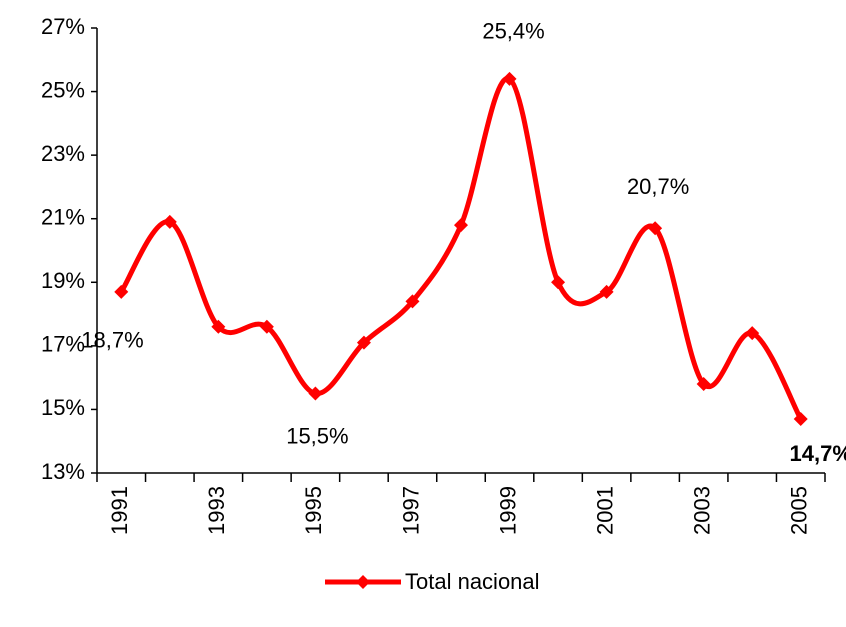 This screenshot has width=846, height=627. What do you see at coordinates (63, 471) in the screenshot?
I see `y-tick-label: 13%` at bounding box center [63, 471].